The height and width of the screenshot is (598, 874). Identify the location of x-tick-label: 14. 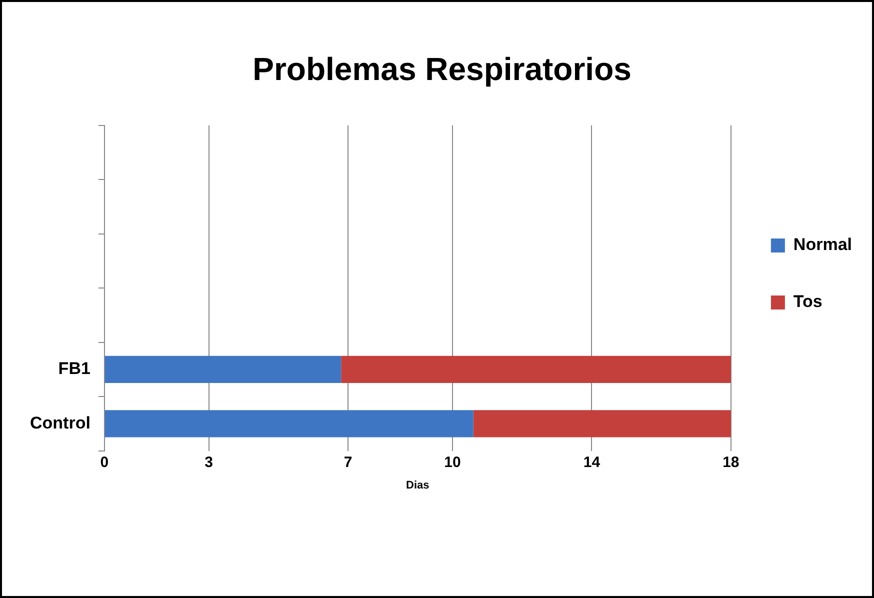
(592, 462).